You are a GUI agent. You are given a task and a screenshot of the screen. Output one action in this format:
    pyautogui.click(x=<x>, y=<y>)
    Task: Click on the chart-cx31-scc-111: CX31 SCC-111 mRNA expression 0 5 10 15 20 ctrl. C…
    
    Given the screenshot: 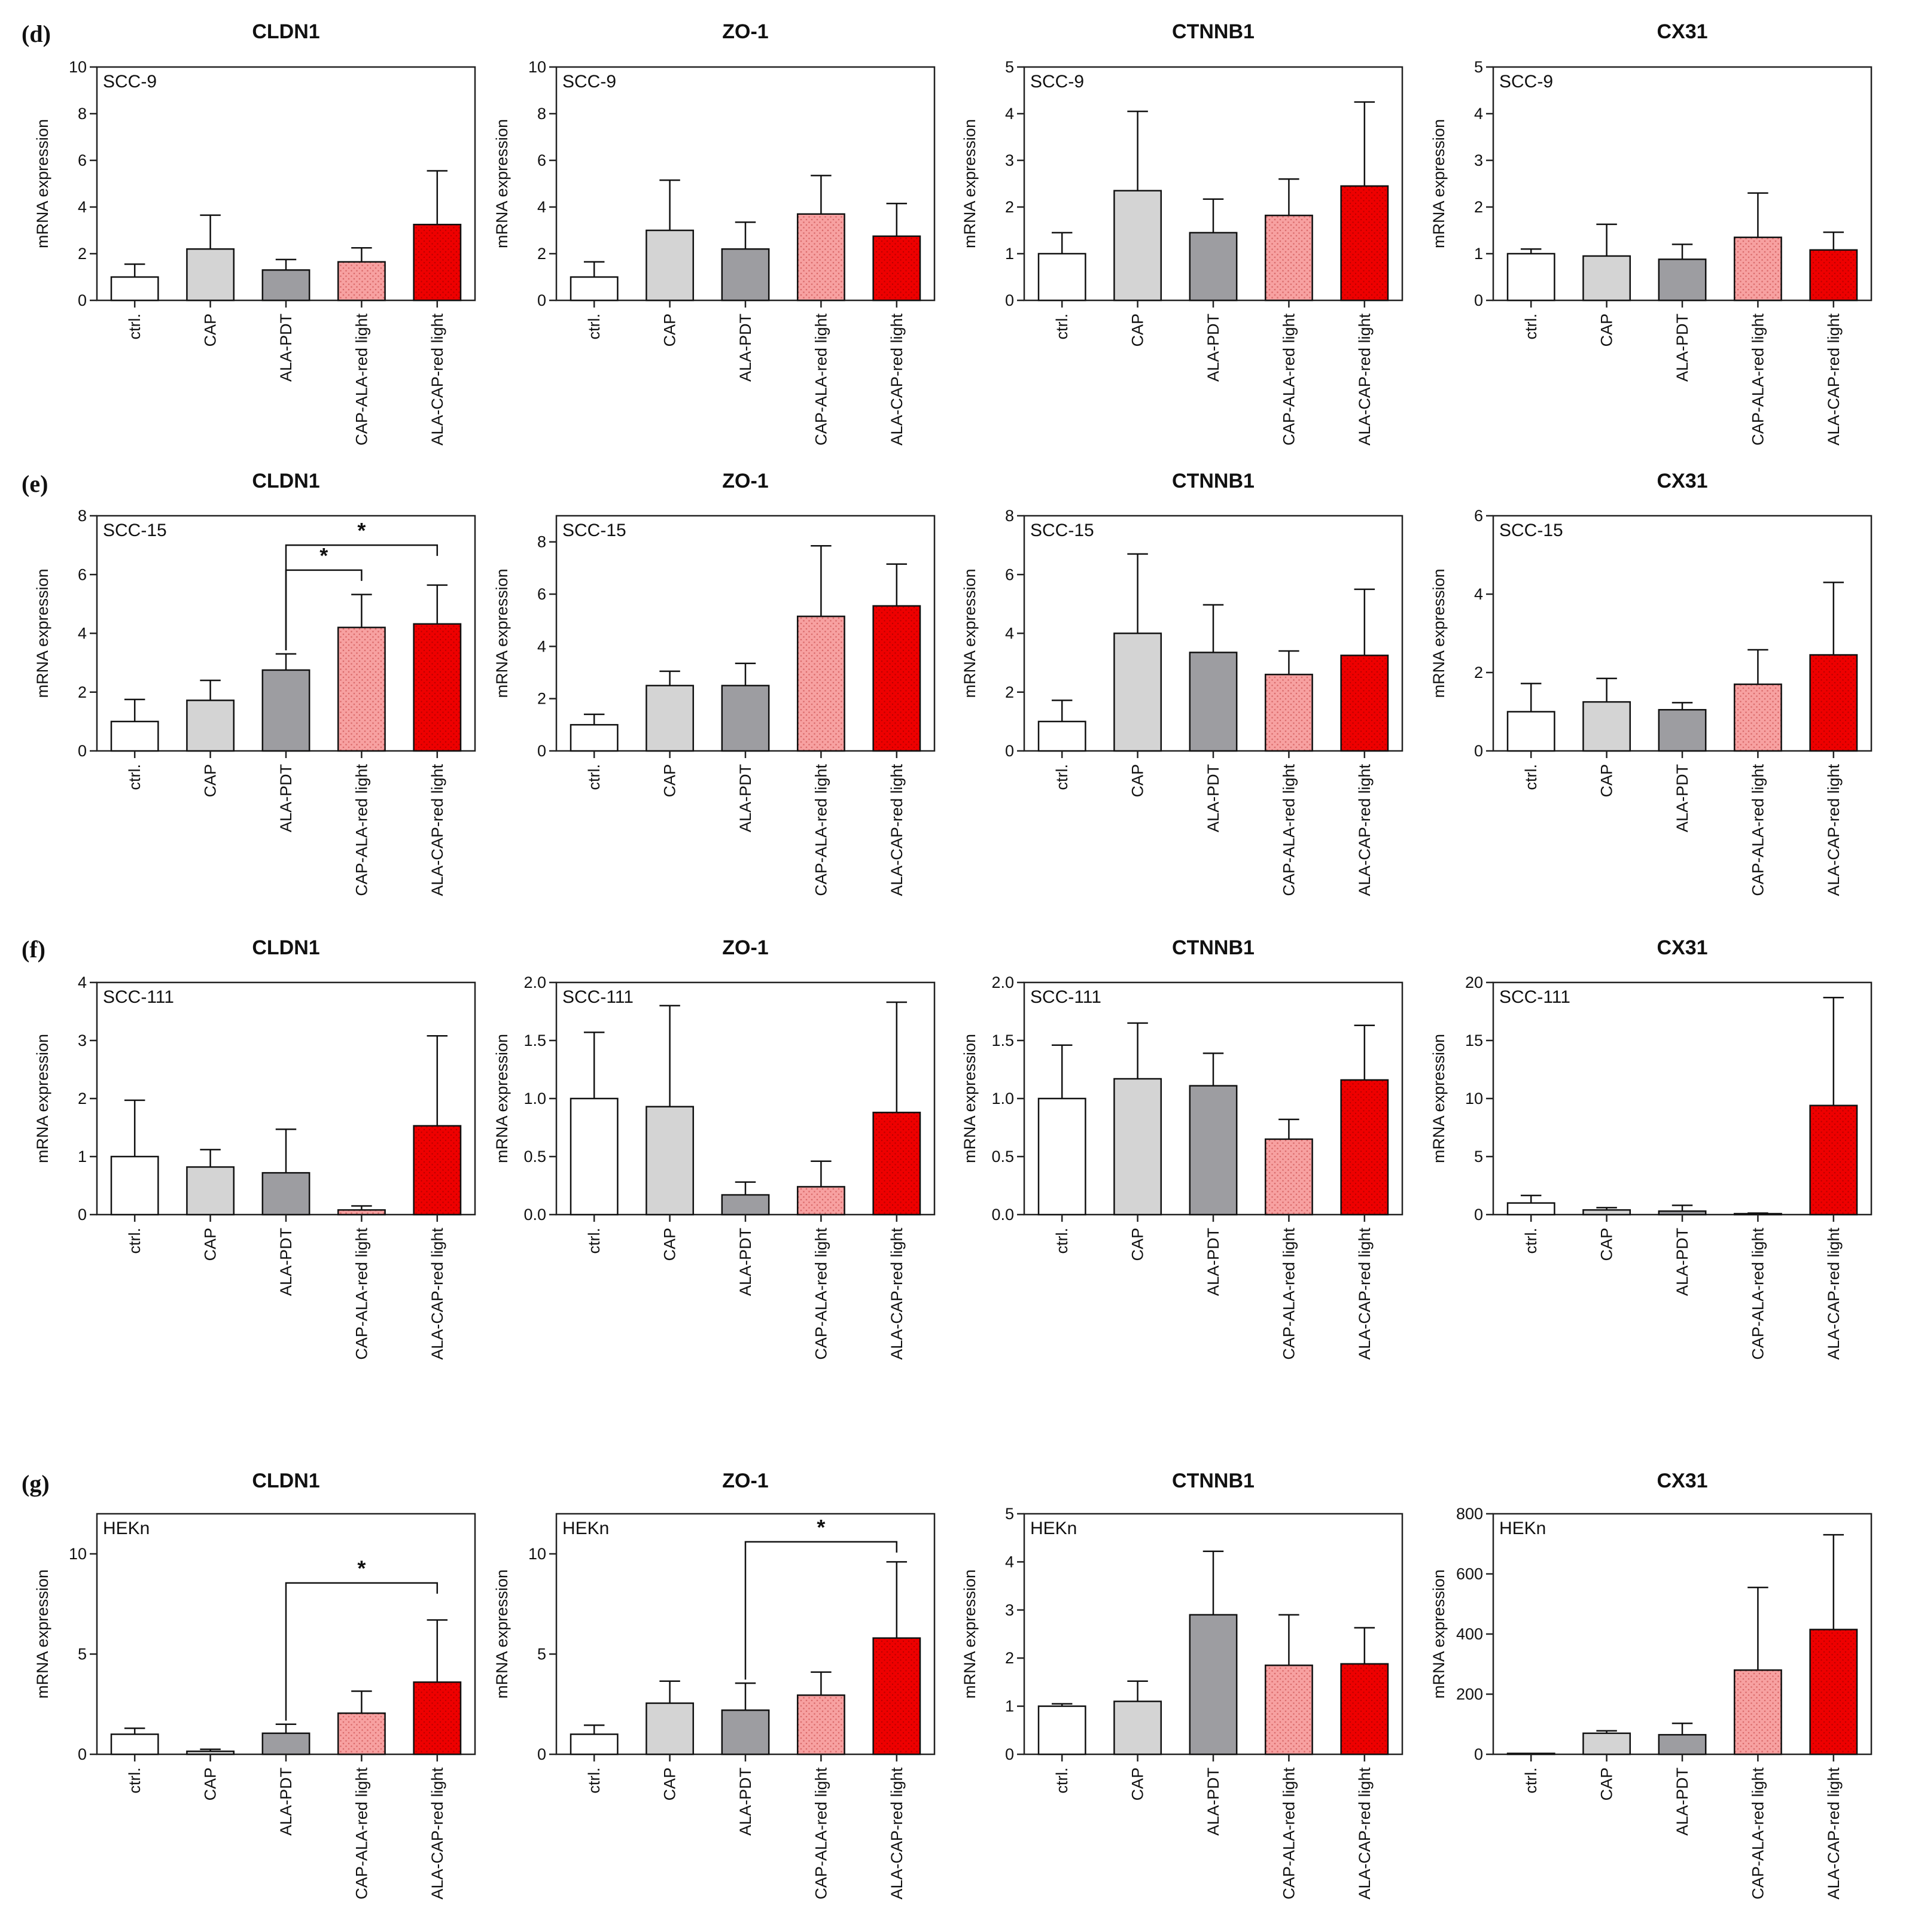 What is the action you would take?
    pyautogui.click(x=1651, y=1148)
    